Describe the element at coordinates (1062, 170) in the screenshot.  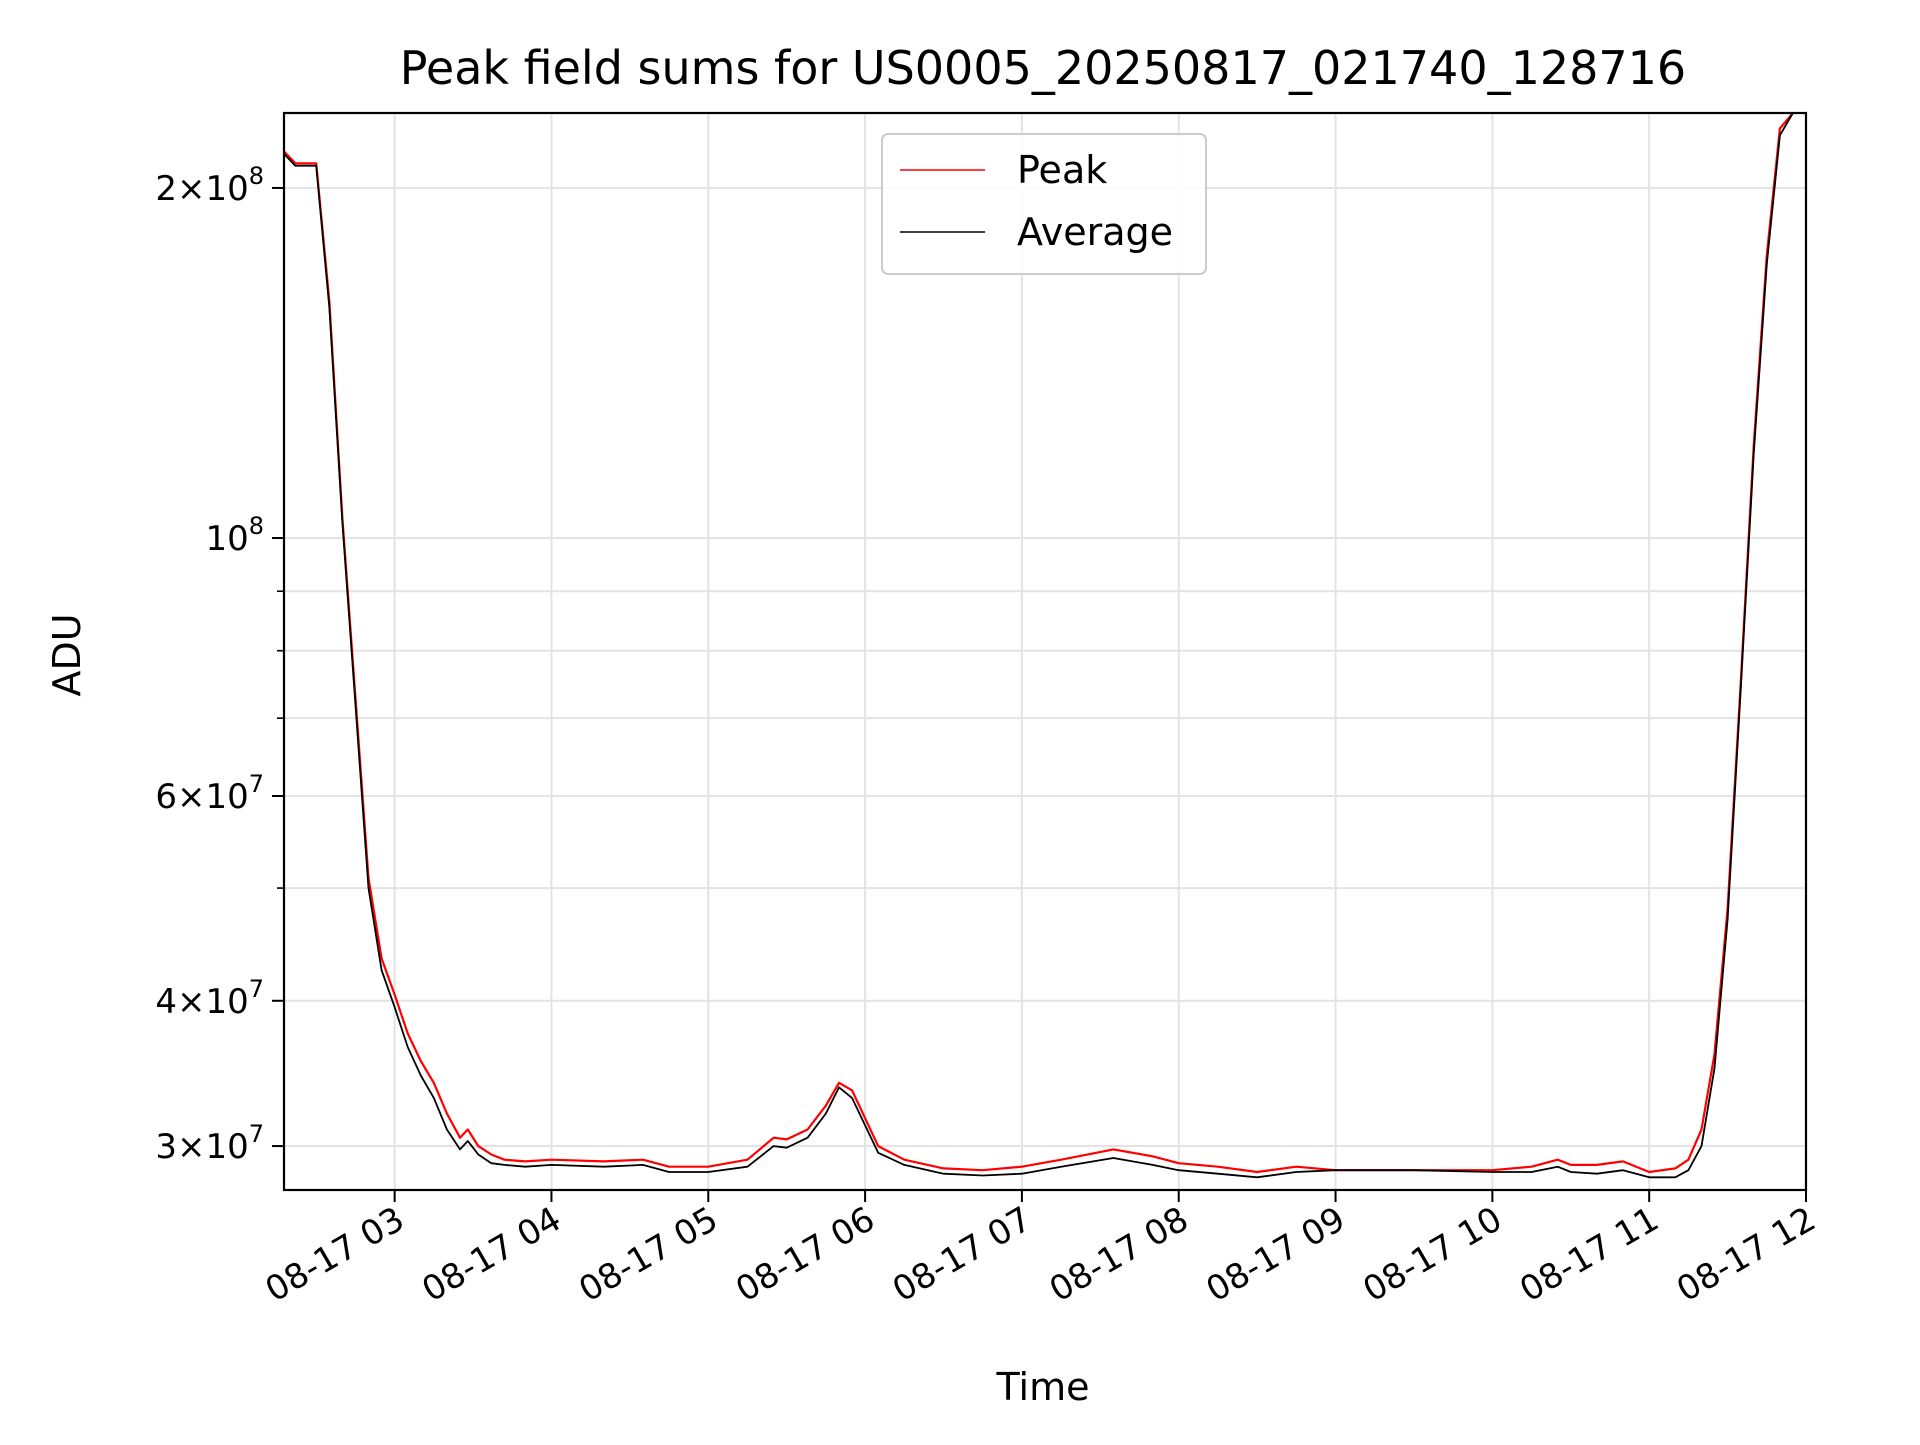
I see `legend-label-peak: Peak` at that location.